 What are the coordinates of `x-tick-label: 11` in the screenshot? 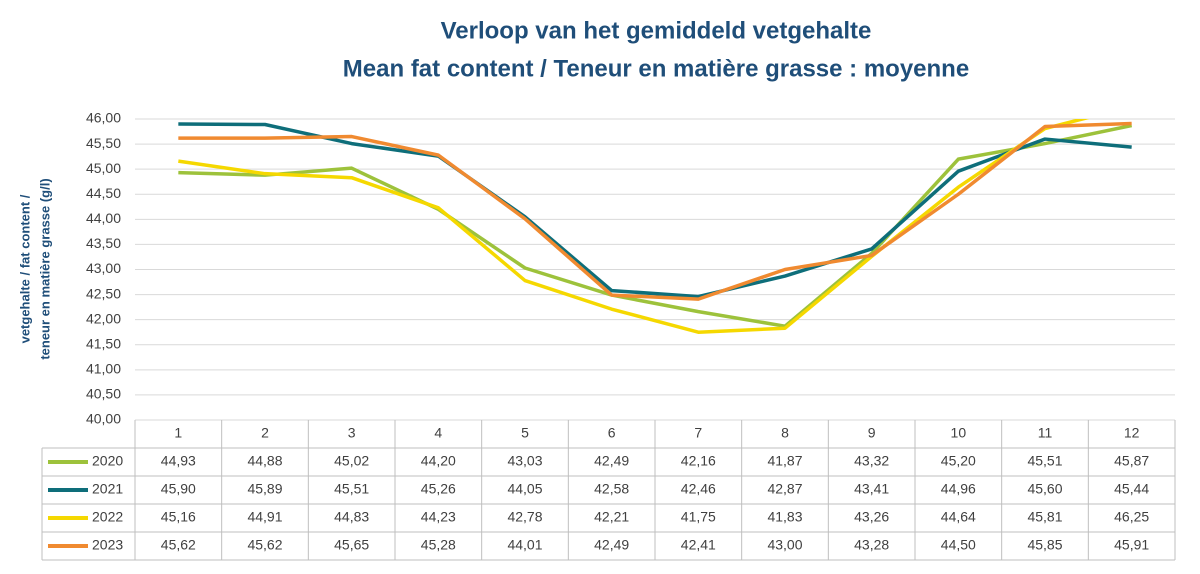 It's located at (1045, 433).